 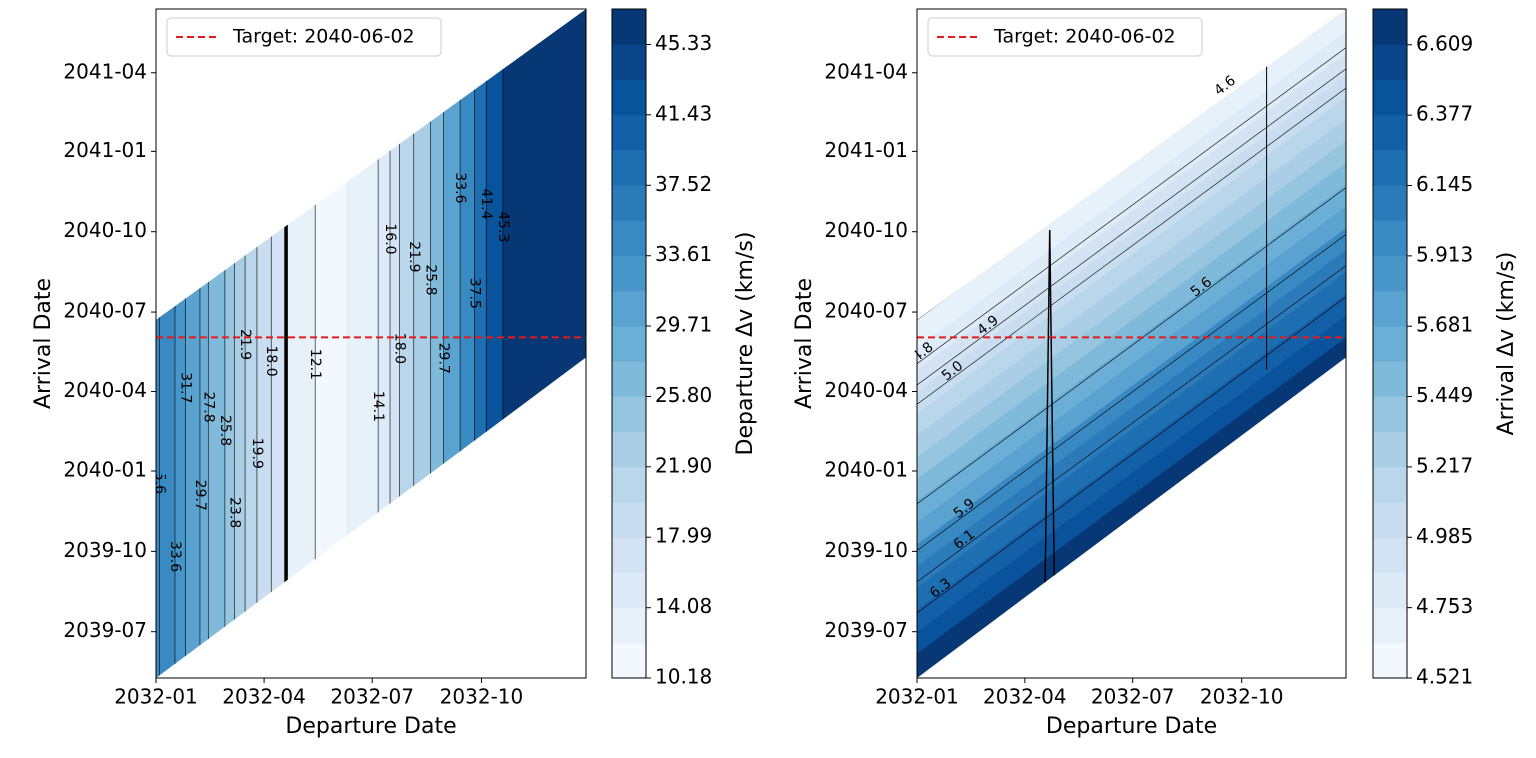 What do you see at coordinates (683, 325) in the screenshot?
I see `colorbar-tick-label: 29.71` at bounding box center [683, 325].